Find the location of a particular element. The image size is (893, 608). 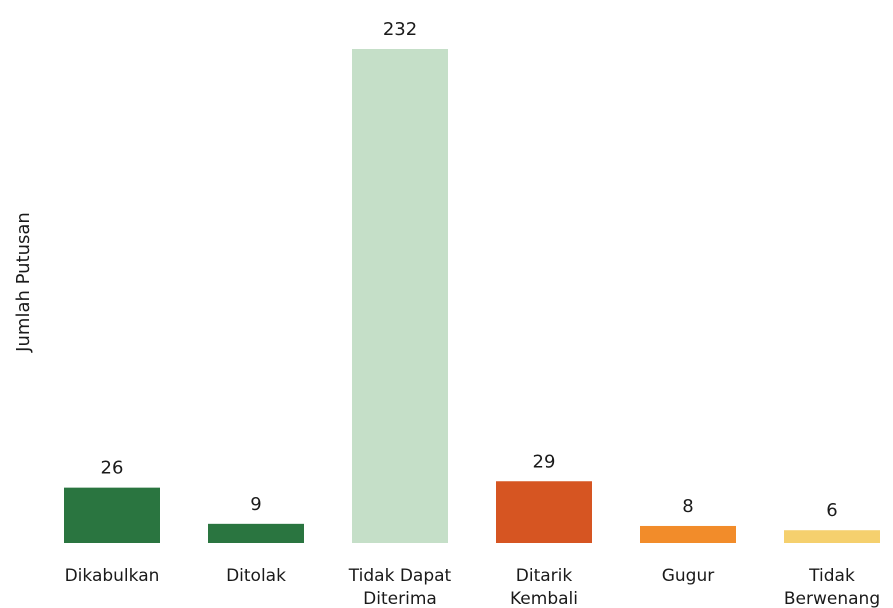

x-tick-label-line: Gugur is located at coordinates (688, 576).